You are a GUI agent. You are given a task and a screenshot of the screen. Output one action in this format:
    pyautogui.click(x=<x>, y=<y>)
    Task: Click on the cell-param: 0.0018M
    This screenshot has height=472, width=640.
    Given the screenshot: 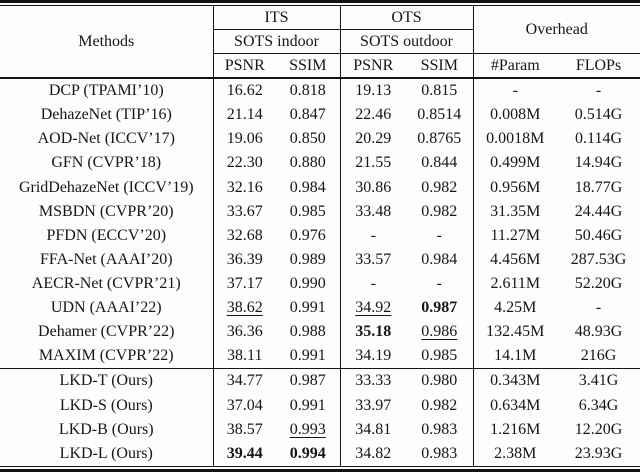 What is the action you would take?
    pyautogui.click(x=515, y=139)
    